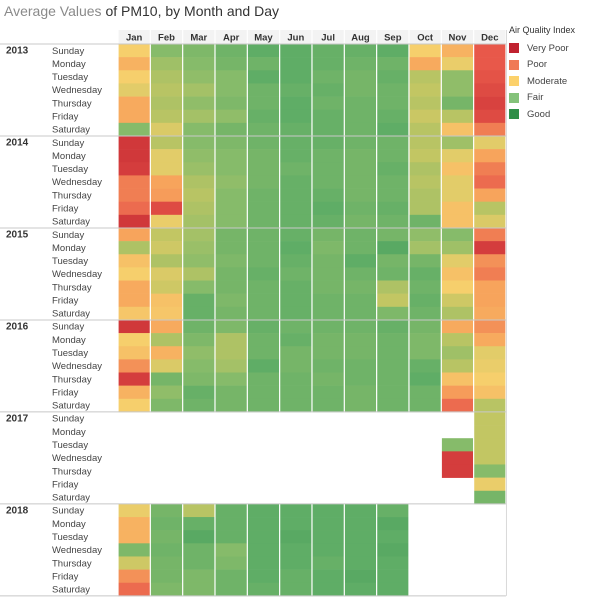  What do you see at coordinates (65, 208) in the screenshot?
I see `row-label: Friday` at bounding box center [65, 208].